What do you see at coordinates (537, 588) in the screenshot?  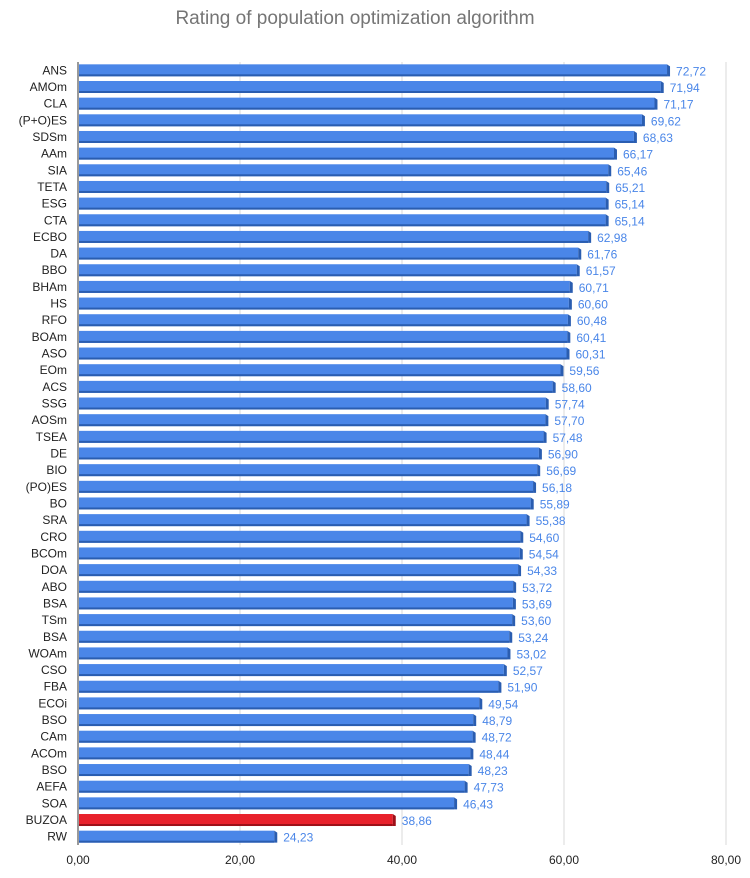 I see `data-label: 53,72` at bounding box center [537, 588].